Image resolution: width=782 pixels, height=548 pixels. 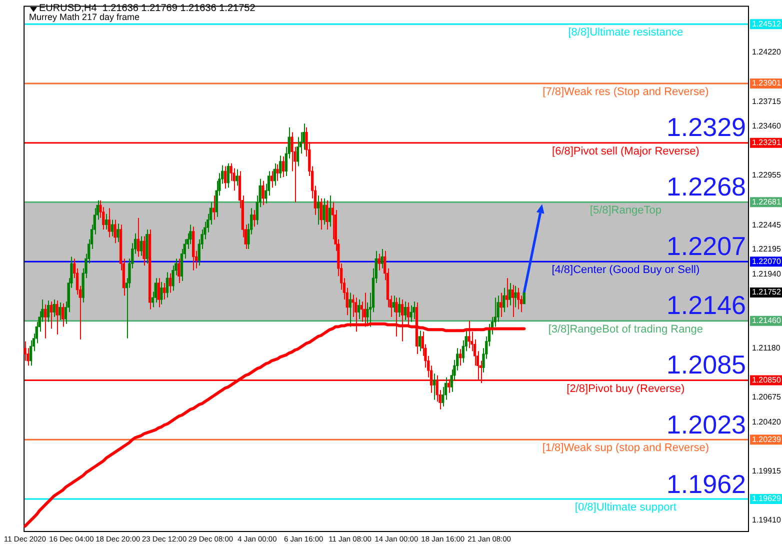 I want to click on y-tick-label: 1.21460, so click(x=767, y=321).